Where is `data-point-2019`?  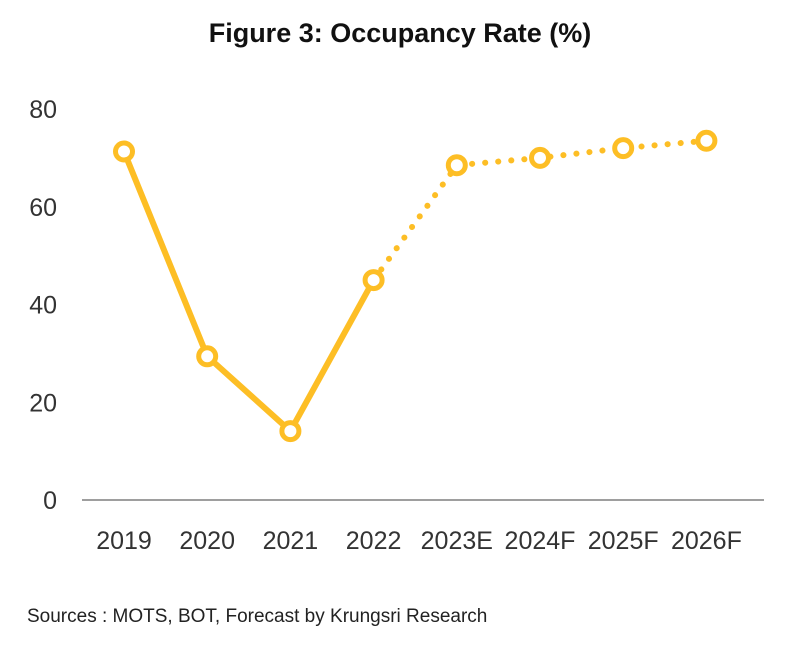
data-point-2019 is located at coordinates (124, 151).